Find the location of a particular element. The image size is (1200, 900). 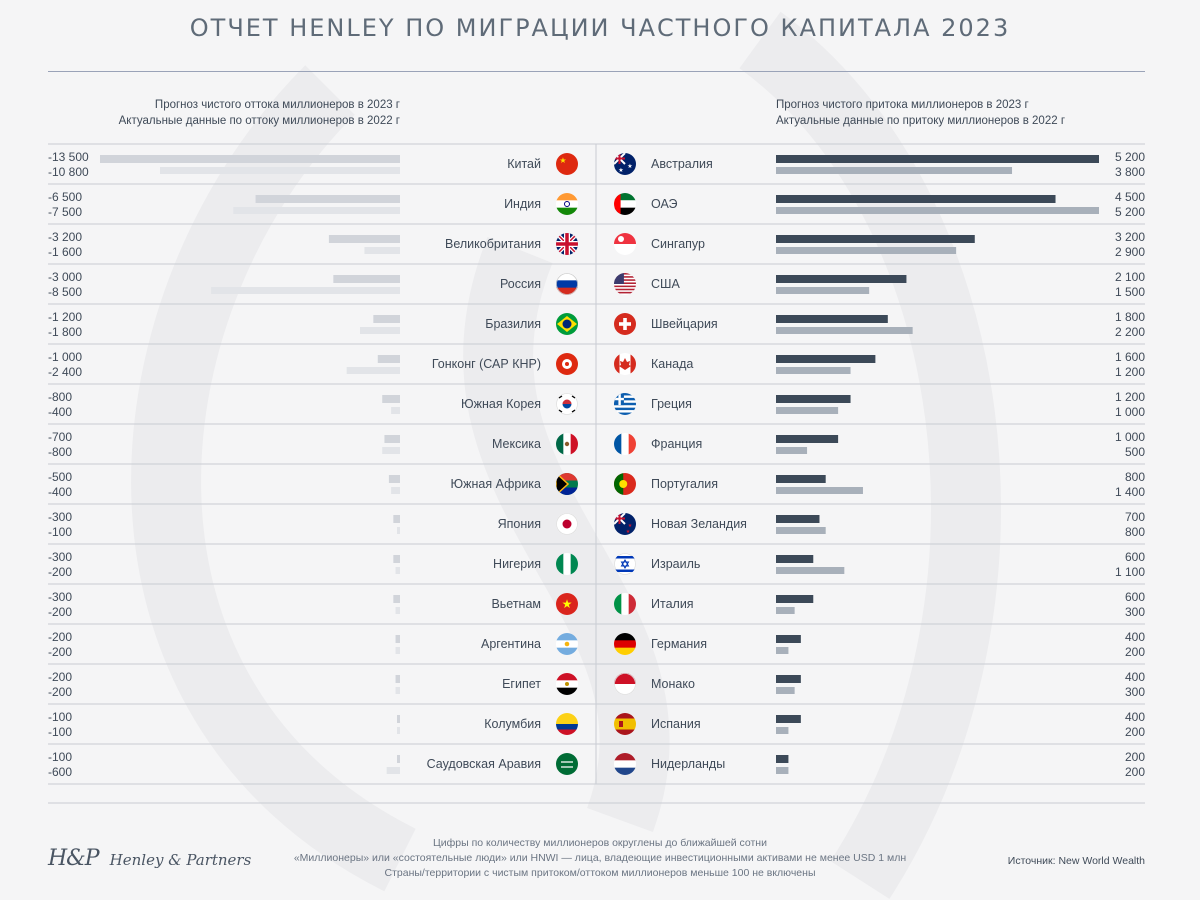

inflow-country-label: Швейцария is located at coordinates (684, 324).